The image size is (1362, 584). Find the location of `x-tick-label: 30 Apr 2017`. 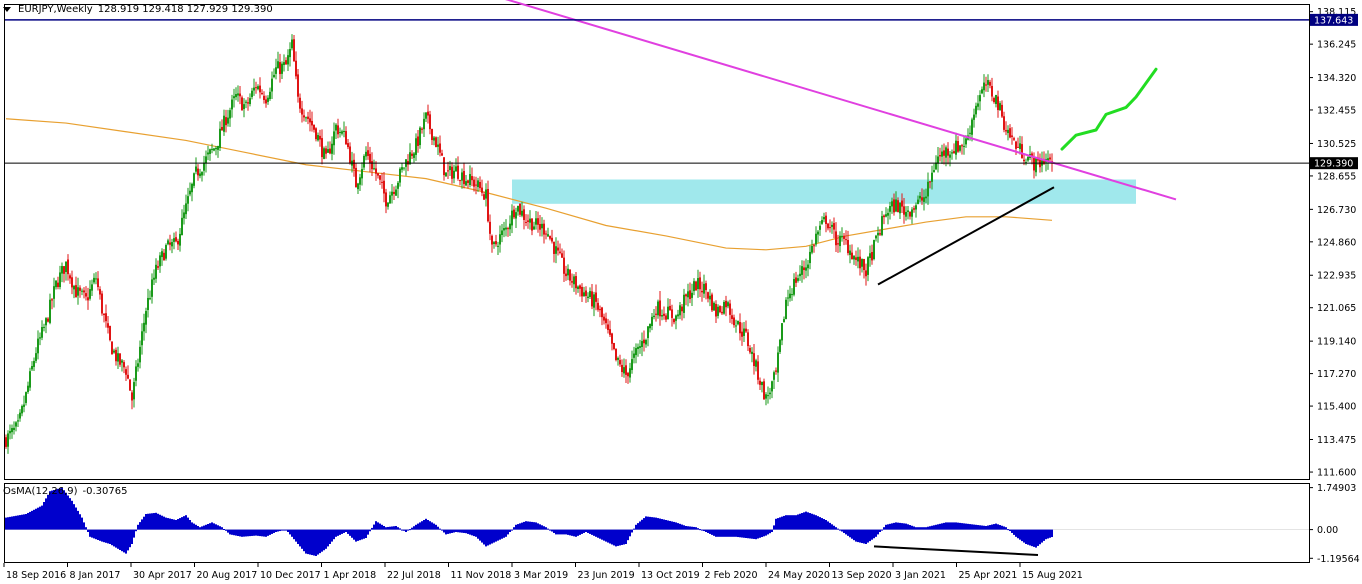

x-tick-label: 30 Apr 2017 is located at coordinates (162, 575).